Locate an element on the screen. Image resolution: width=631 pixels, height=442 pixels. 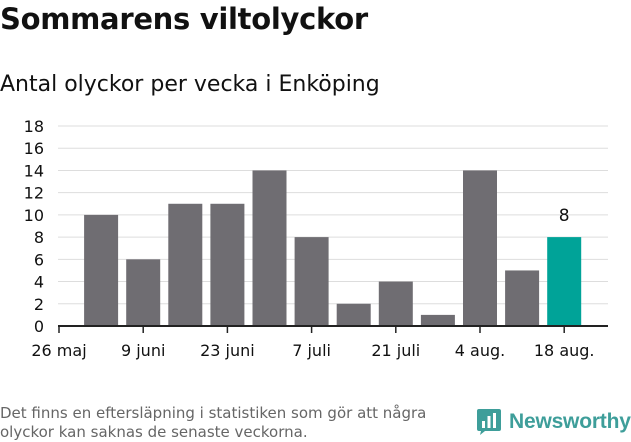
brand-logo: Newsworthy is located at coordinates (553, 422).